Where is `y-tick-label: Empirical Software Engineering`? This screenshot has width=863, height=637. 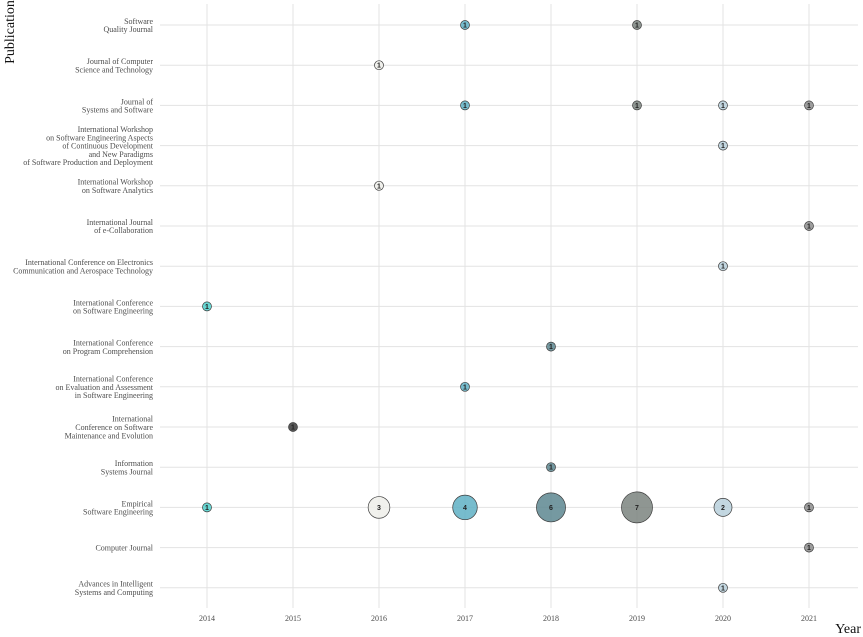
y-tick-label: Empirical Software Engineering is located at coordinates (118, 507).